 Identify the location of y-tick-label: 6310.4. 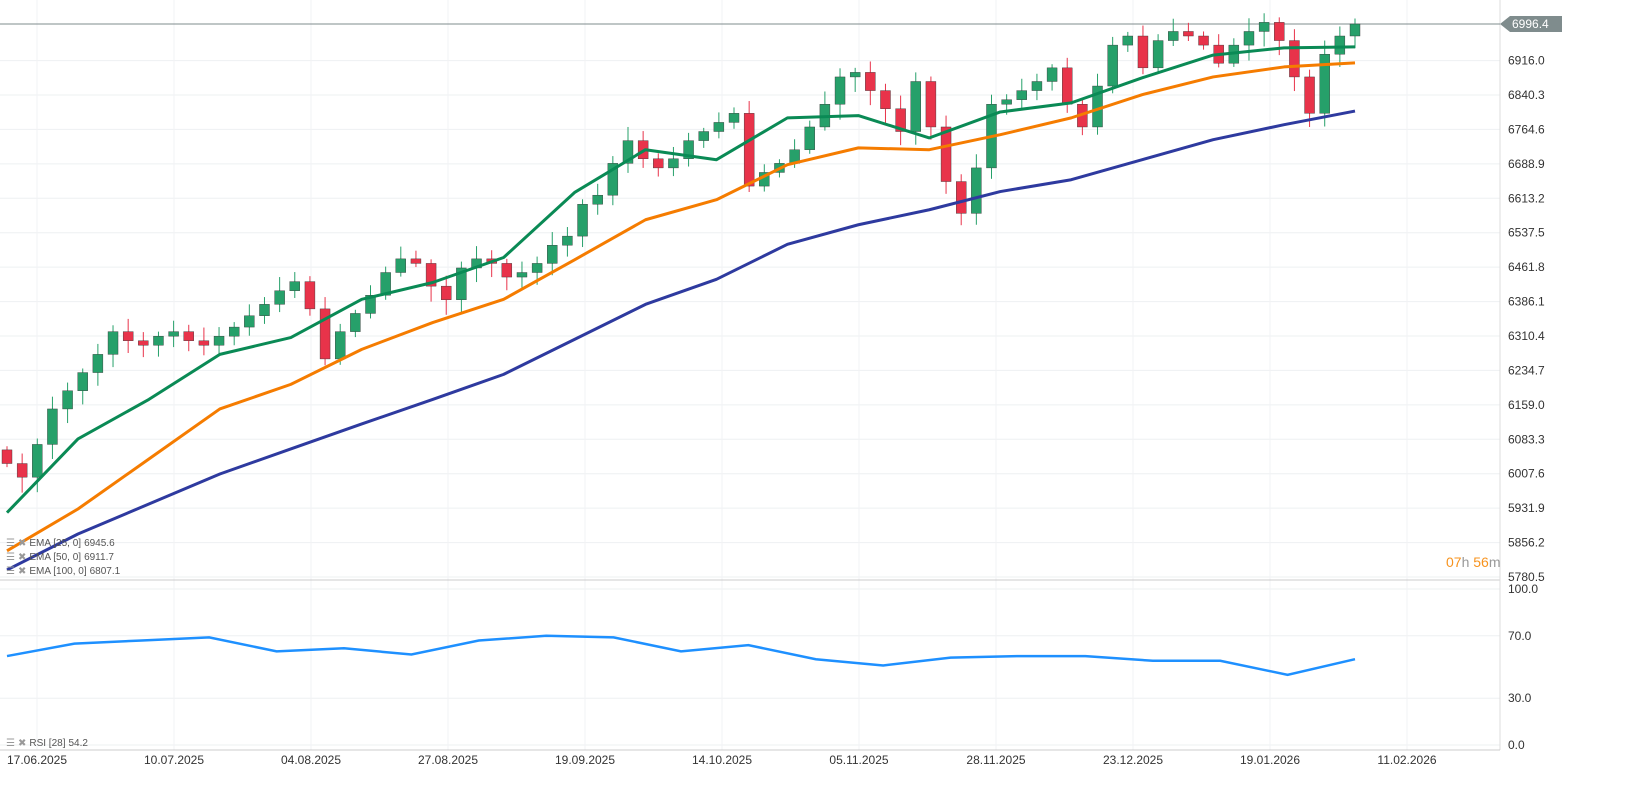
(1526, 336).